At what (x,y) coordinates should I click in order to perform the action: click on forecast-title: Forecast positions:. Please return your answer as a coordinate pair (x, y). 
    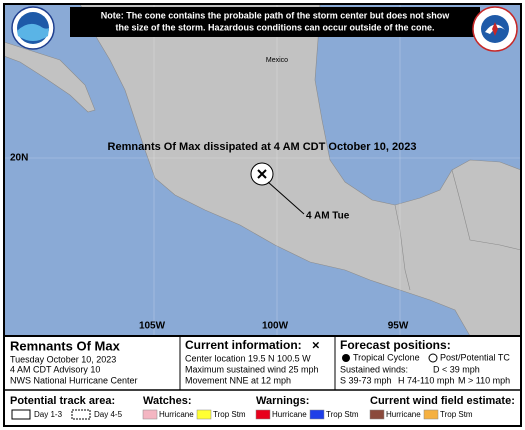
    Looking at the image, I should click on (395, 345).